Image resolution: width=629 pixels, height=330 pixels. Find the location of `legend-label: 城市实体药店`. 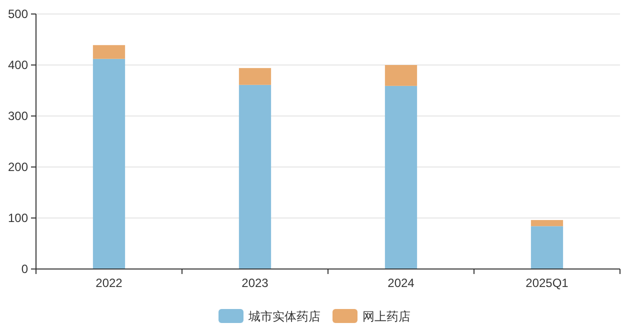

legend-label: 城市实体药店 is located at coordinates (284, 317).